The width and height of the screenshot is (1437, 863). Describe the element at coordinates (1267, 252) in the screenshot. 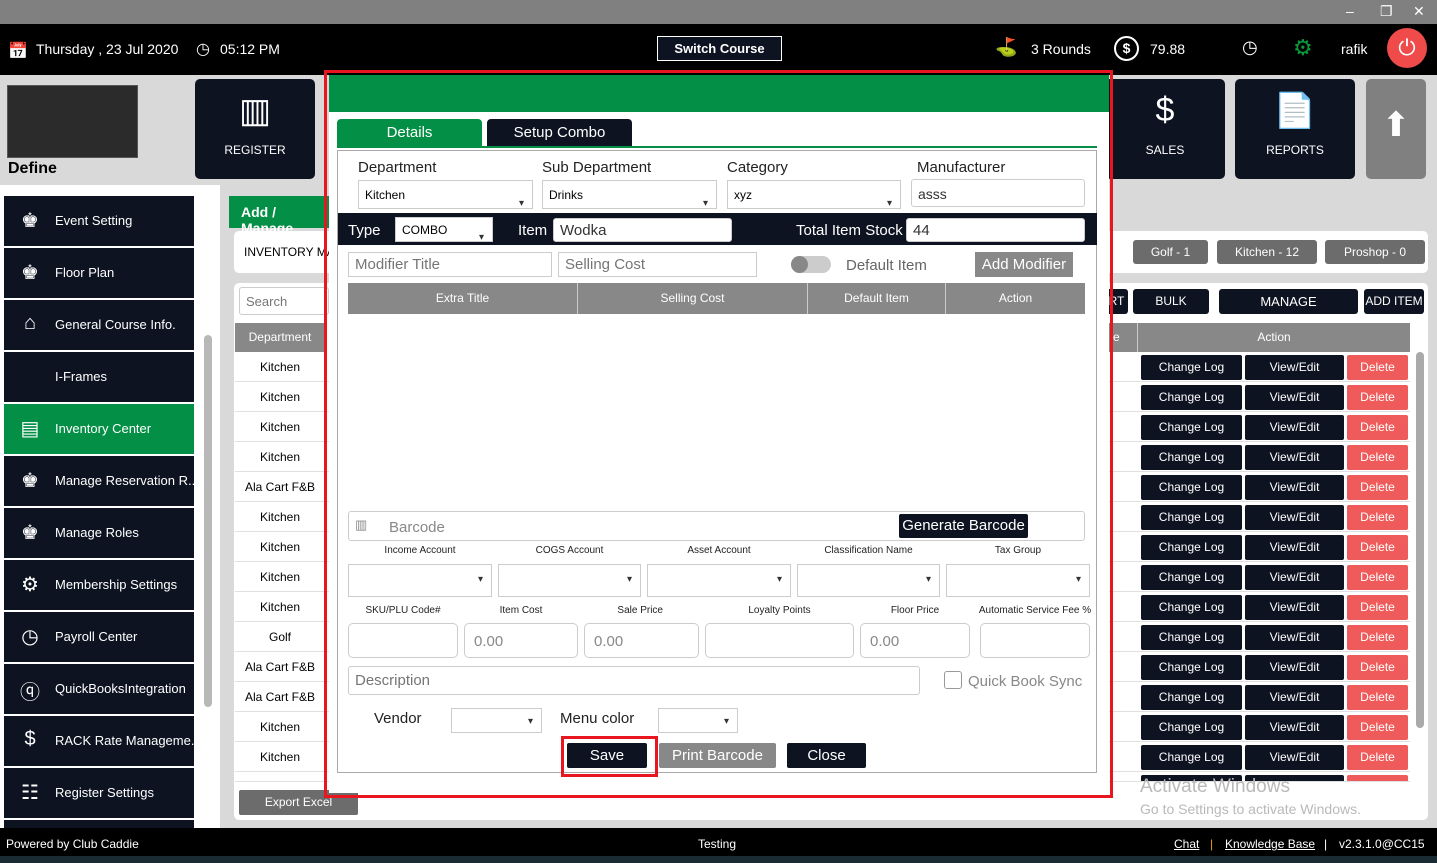

I see `count-kitchen: Kitchen - 12` at that location.